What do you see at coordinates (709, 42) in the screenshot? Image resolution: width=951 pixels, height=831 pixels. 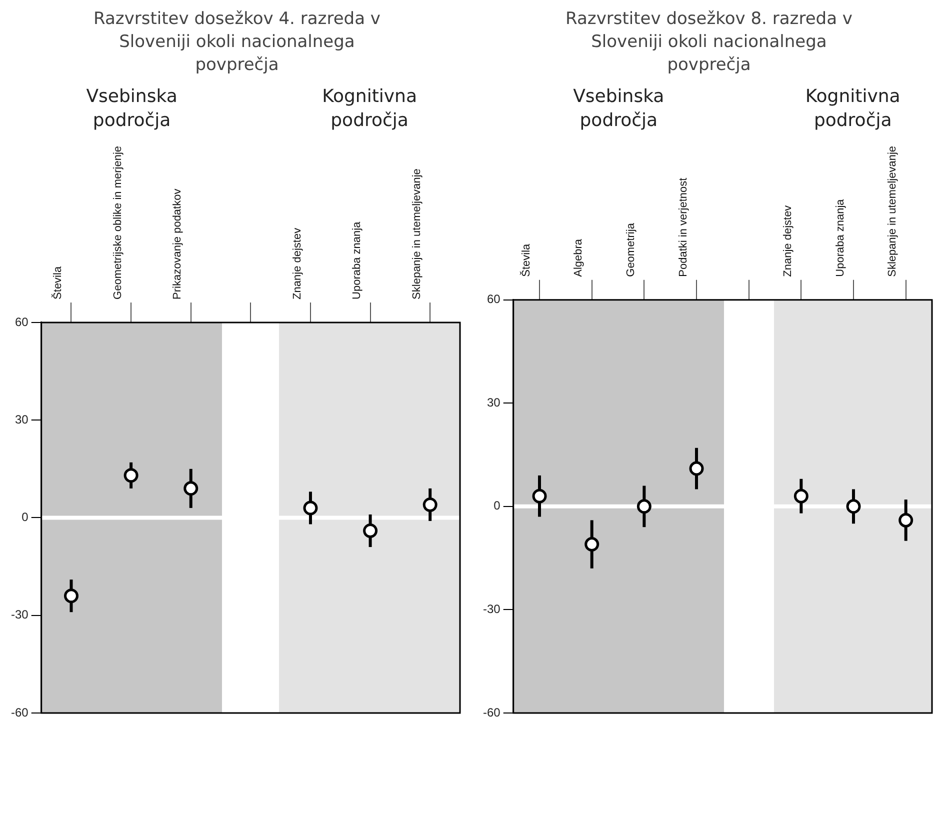 I see `chart-title: Razvrstitev dosežkov 8. razreda v Sloveniji okoli nacionalnega povprečja` at bounding box center [709, 42].